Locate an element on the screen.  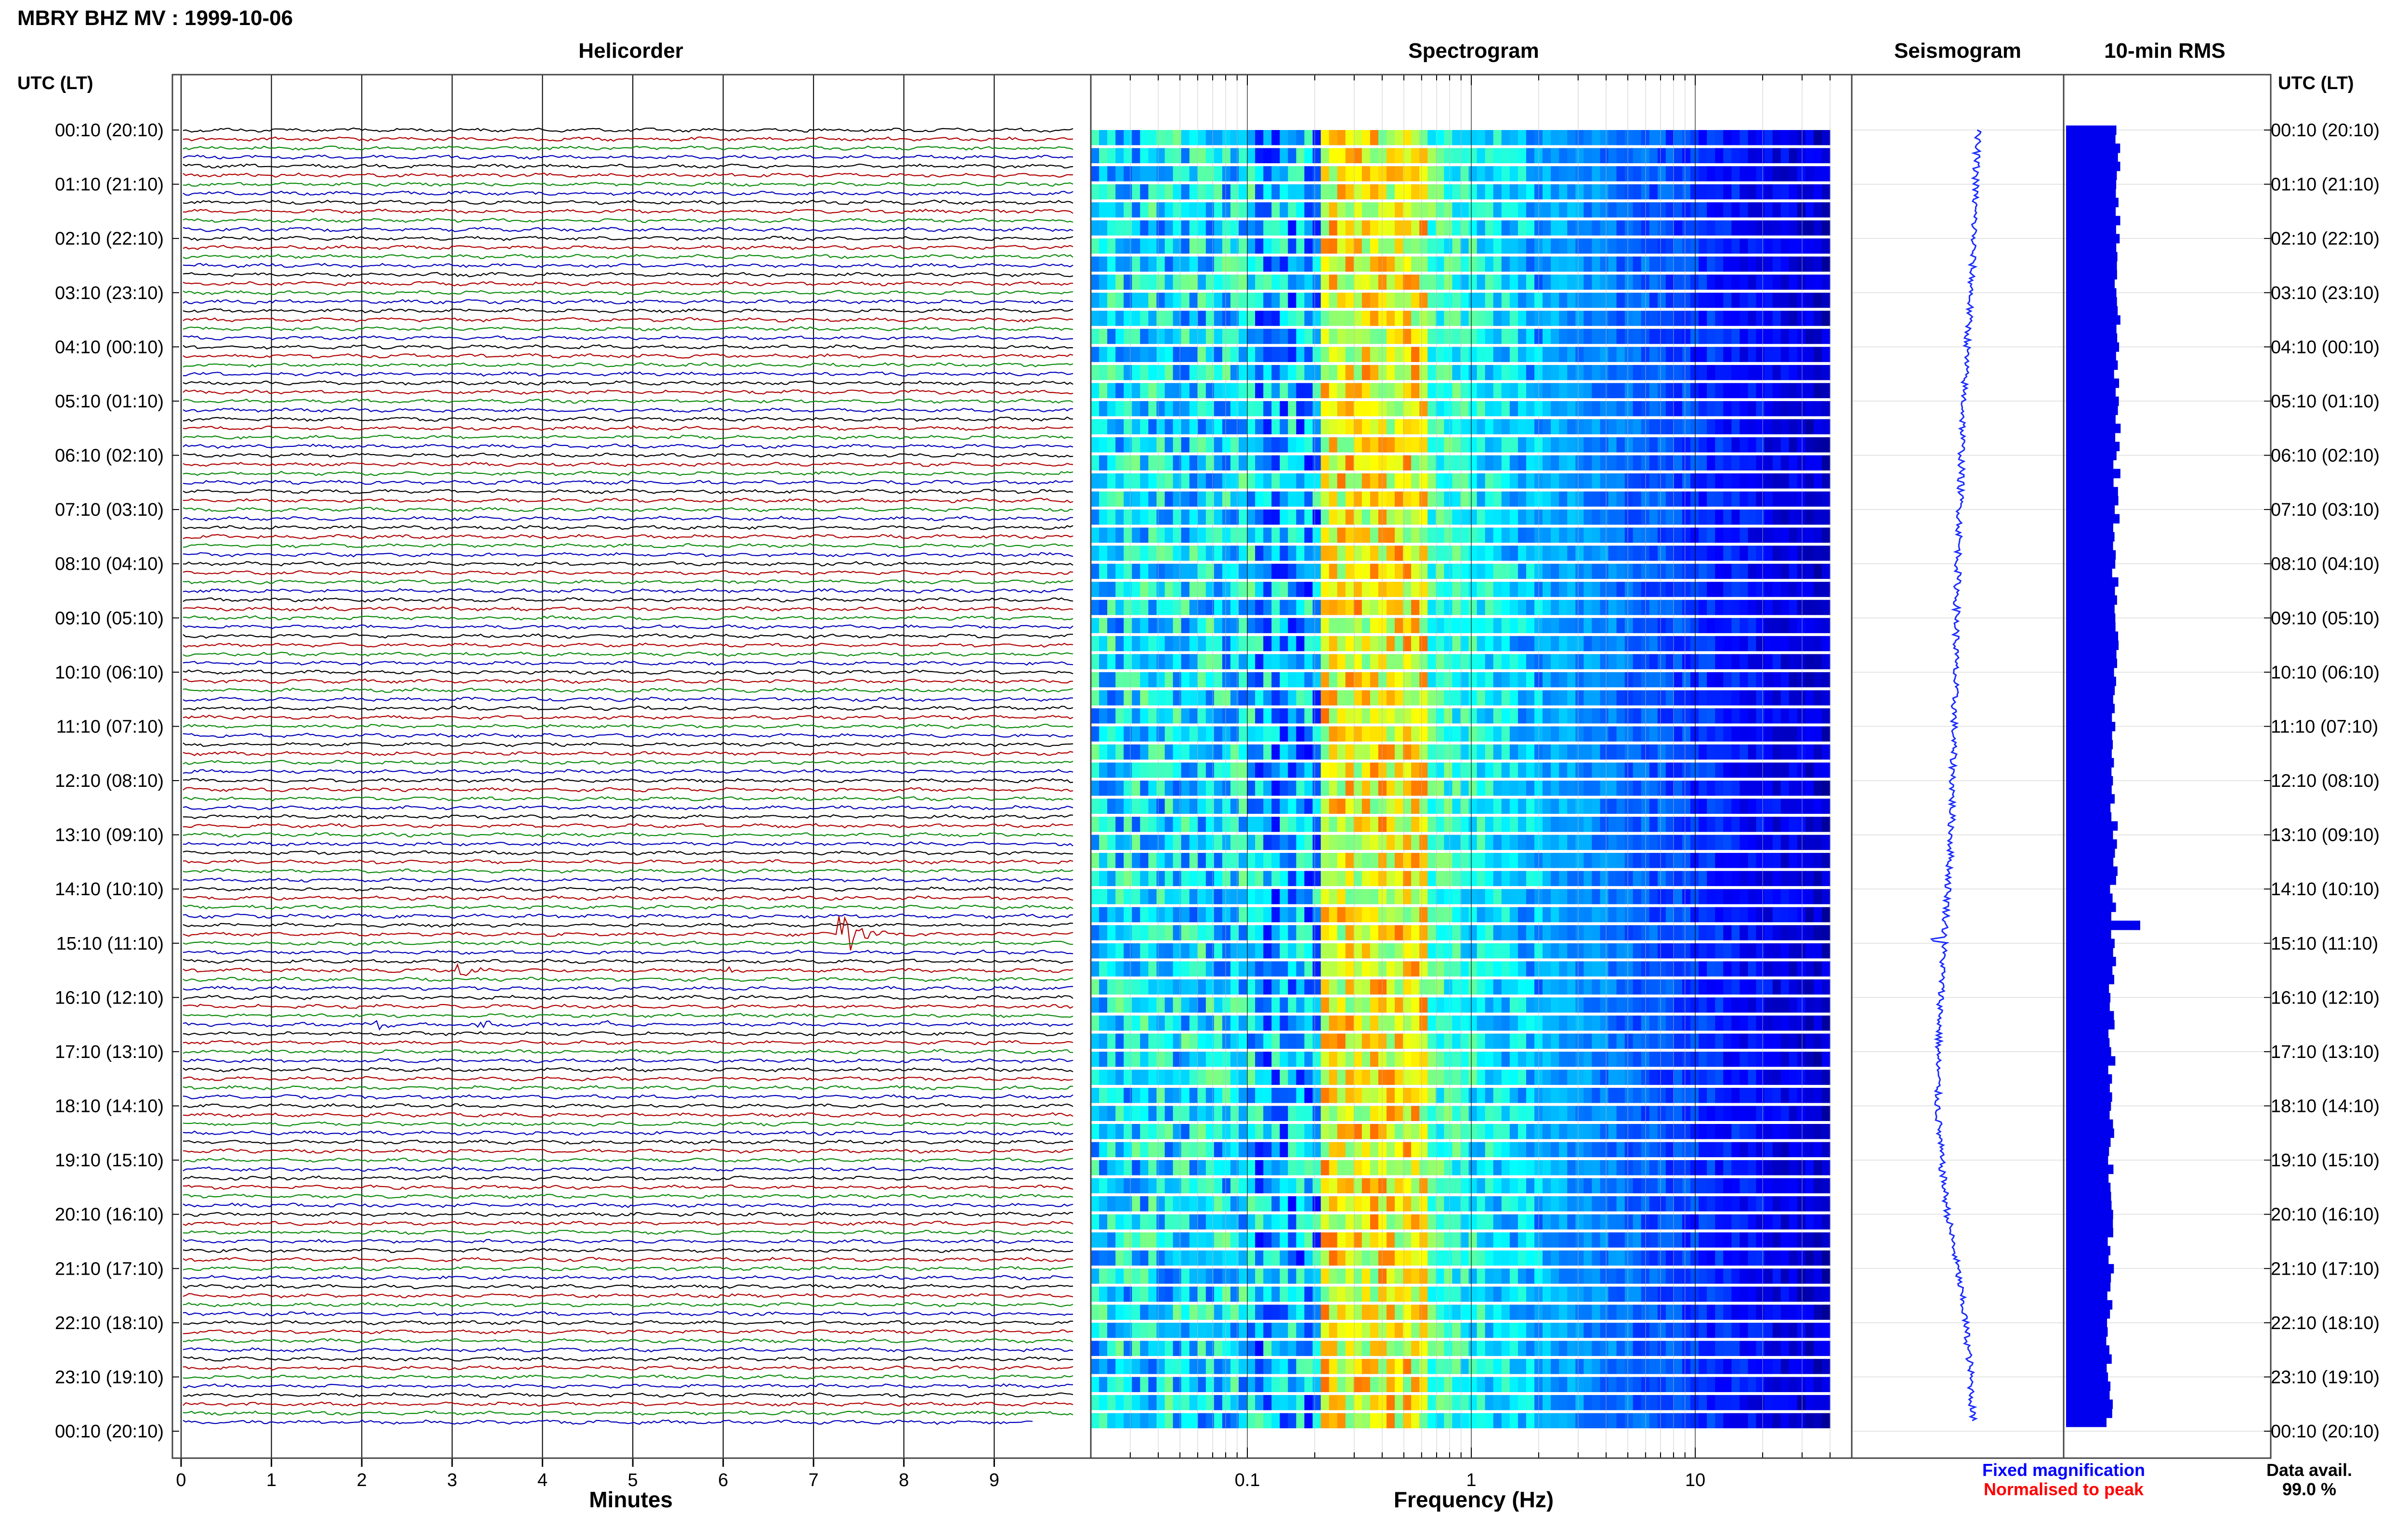
right-time-tick-label: 12:10 (08:10) is located at coordinates (2325, 781).